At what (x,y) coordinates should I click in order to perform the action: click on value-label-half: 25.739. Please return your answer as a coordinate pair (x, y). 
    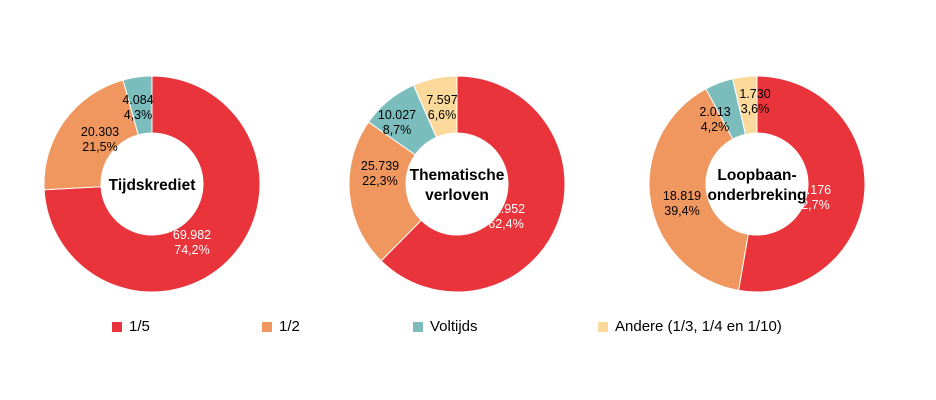
    Looking at the image, I should click on (380, 166).